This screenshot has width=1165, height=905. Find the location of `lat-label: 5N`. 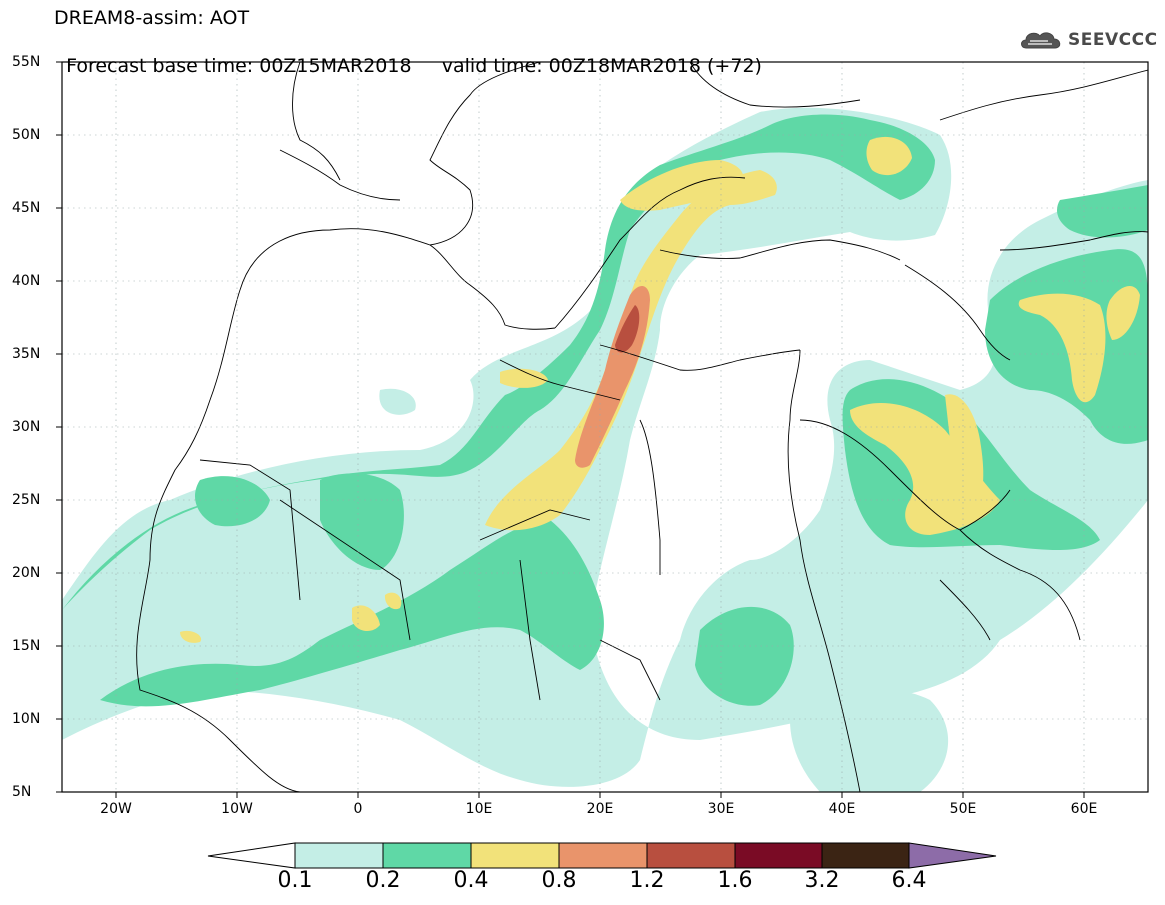

lat-label: 5N is located at coordinates (22, 792).